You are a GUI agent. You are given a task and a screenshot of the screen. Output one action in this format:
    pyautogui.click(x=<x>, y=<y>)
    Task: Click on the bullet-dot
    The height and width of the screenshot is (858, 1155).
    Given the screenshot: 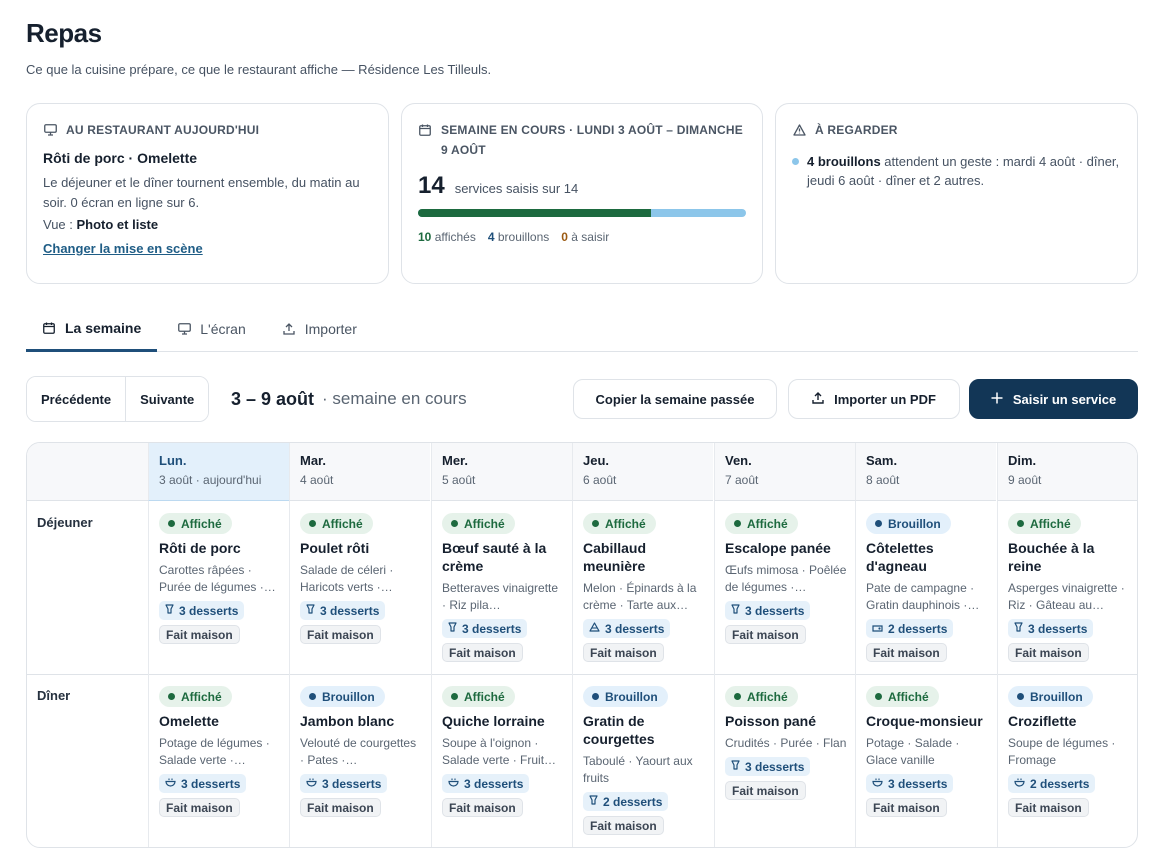 What is the action you would take?
    pyautogui.click(x=795, y=161)
    